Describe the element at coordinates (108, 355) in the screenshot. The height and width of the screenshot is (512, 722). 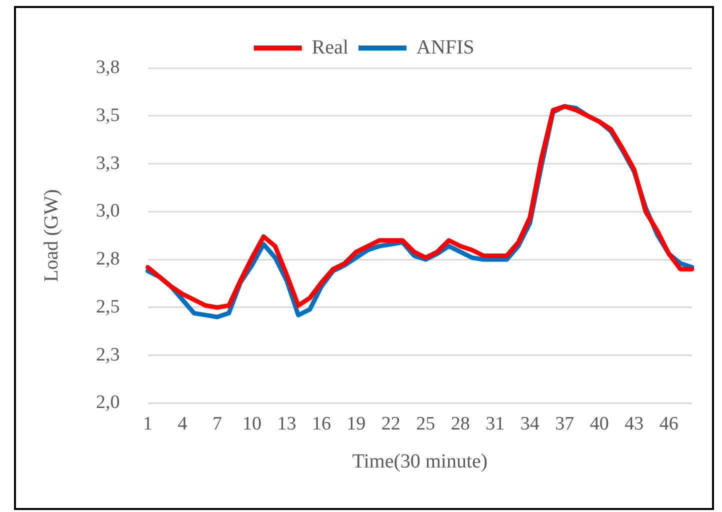
I see `y-tick-label: 2,3` at that location.